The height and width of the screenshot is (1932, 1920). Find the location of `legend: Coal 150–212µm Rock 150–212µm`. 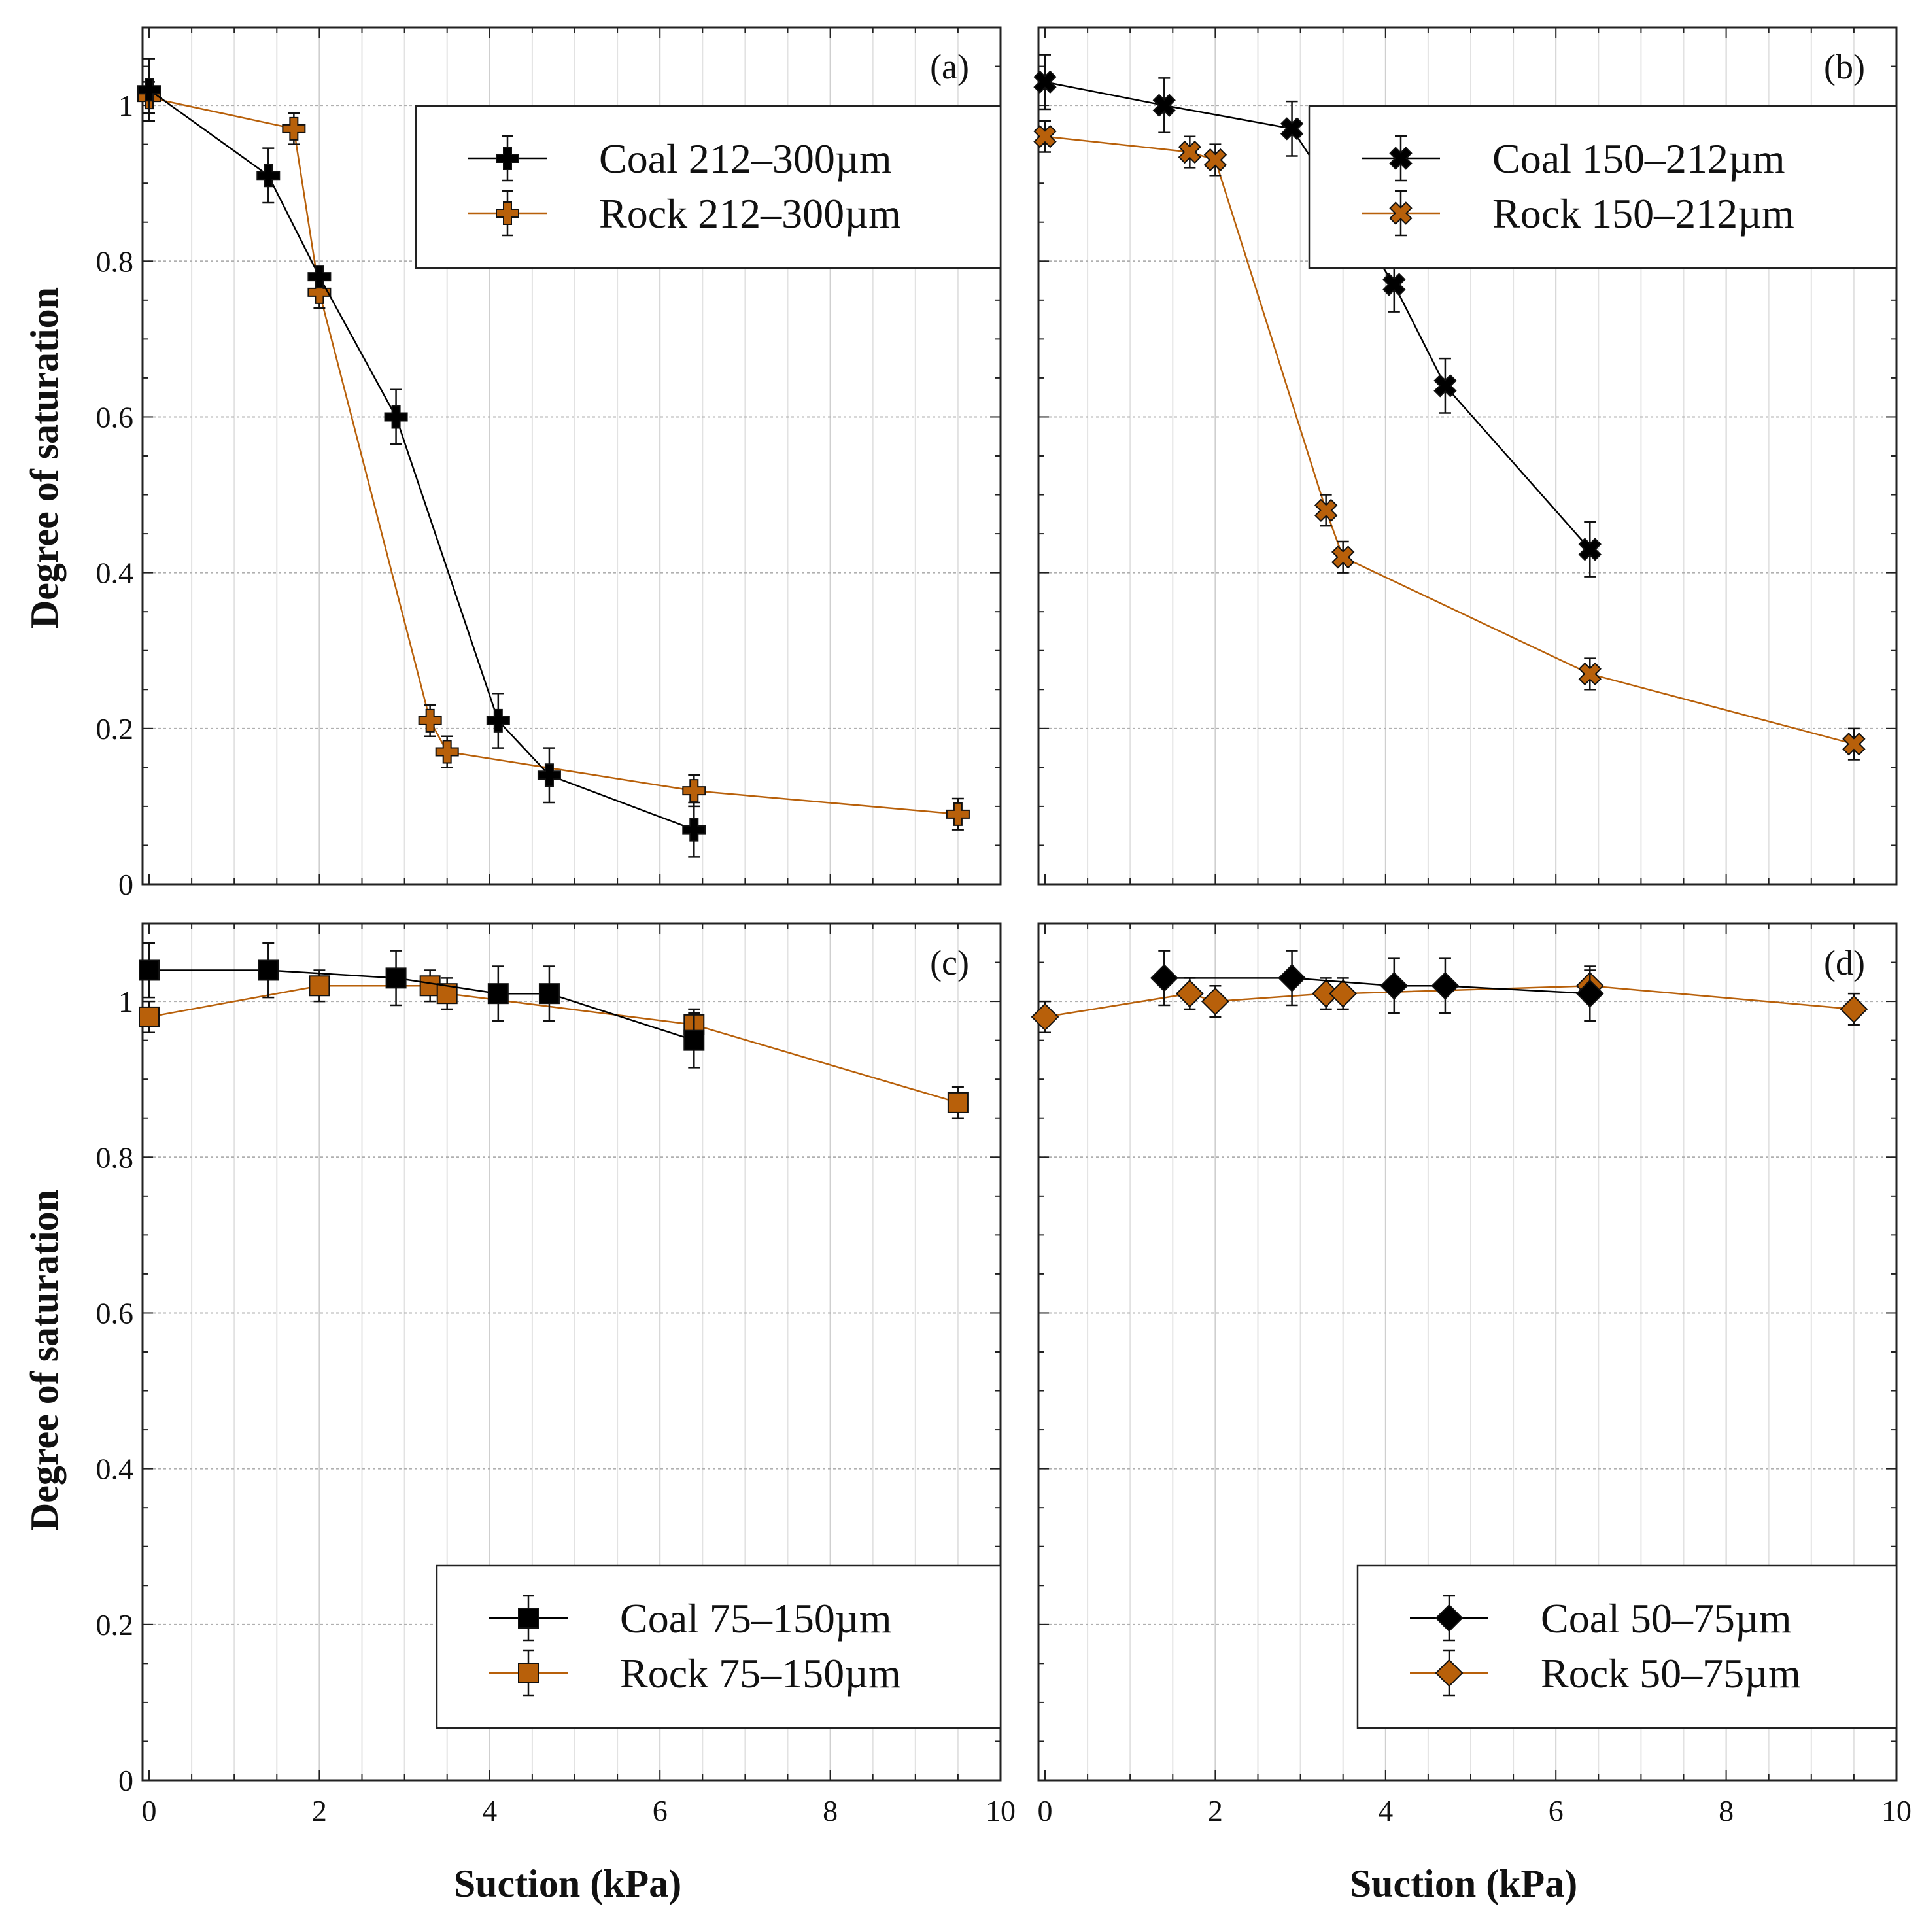

legend: Coal 150–212µm Rock 150–212µm is located at coordinates (1603, 187).